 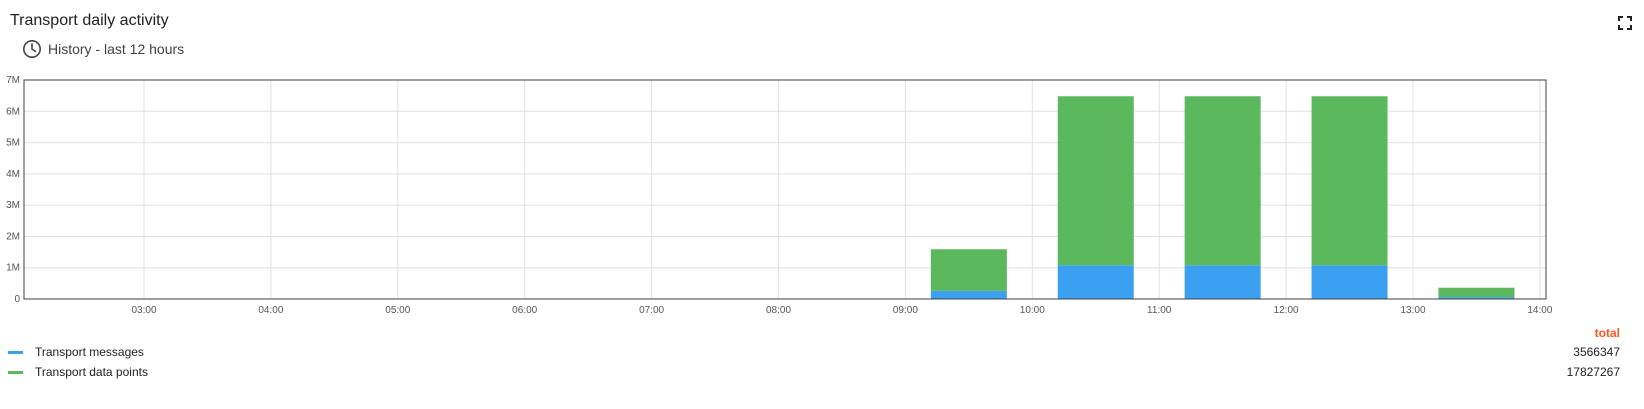 I want to click on clock-icon, so click(x=32, y=49).